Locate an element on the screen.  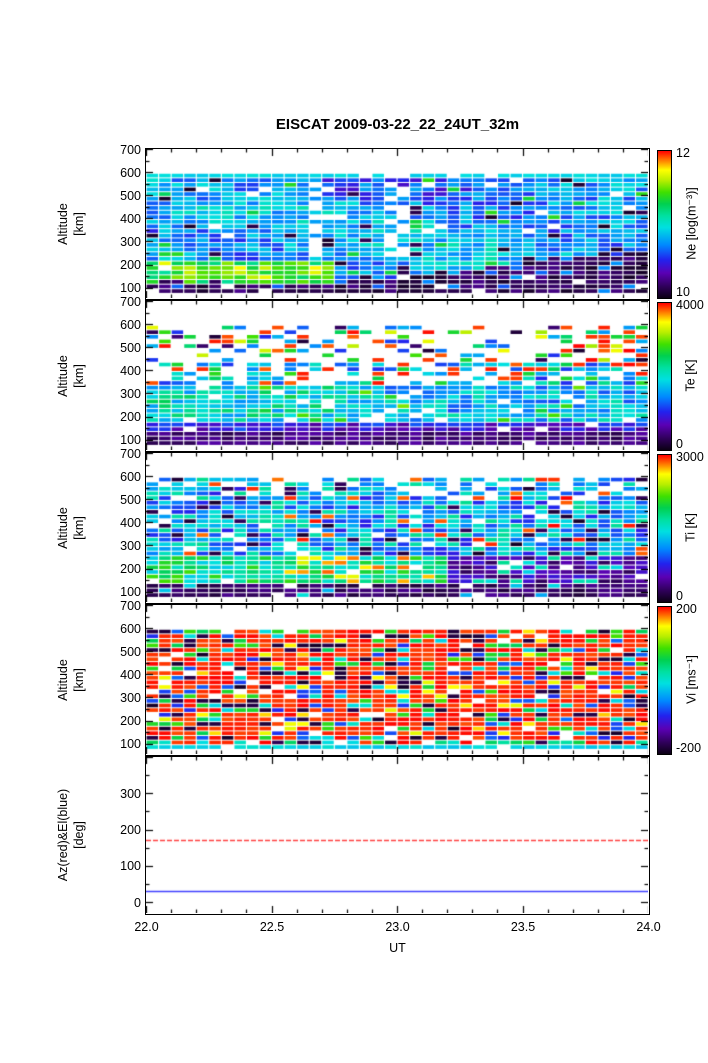
colorbar-ti-label: Ti [K] is located at coordinates (690, 527).